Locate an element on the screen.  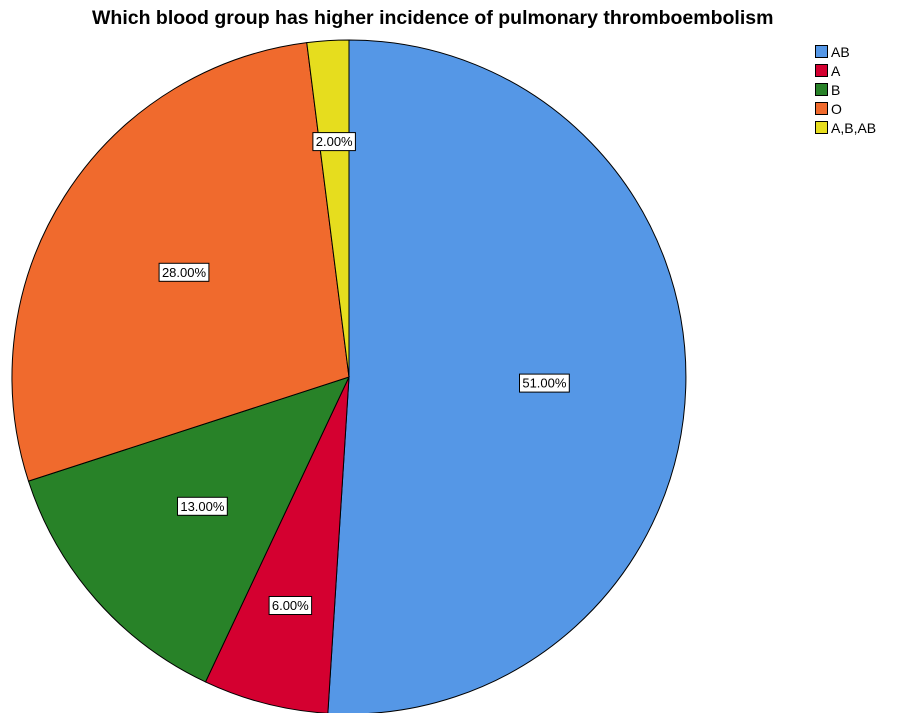
legend-item: A is located at coordinates (845, 70).